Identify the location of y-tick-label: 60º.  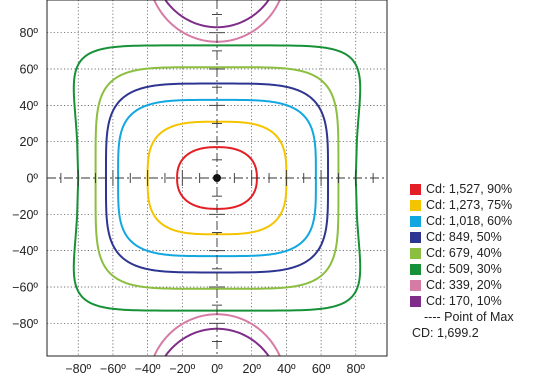
(29, 70).